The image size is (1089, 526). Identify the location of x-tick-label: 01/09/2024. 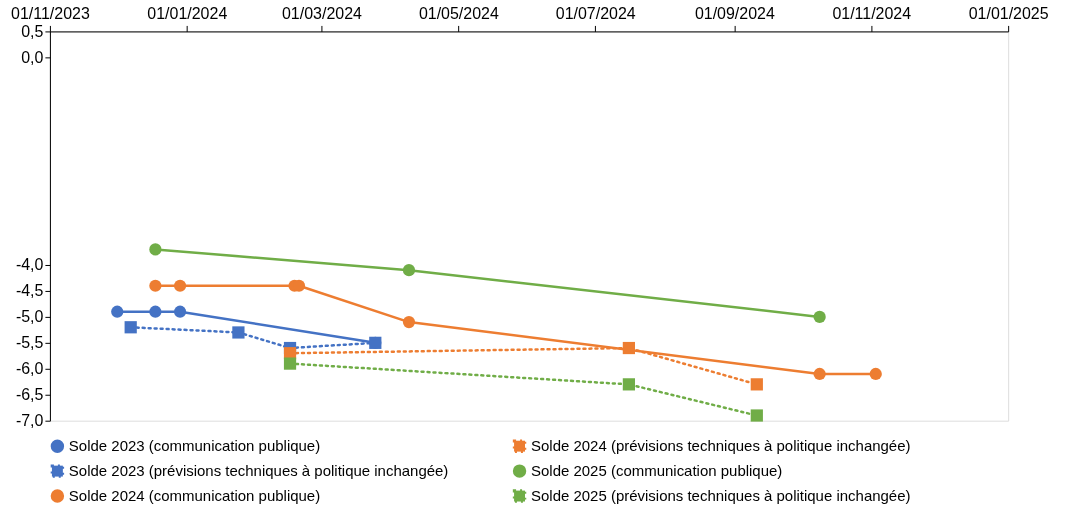
(734, 13).